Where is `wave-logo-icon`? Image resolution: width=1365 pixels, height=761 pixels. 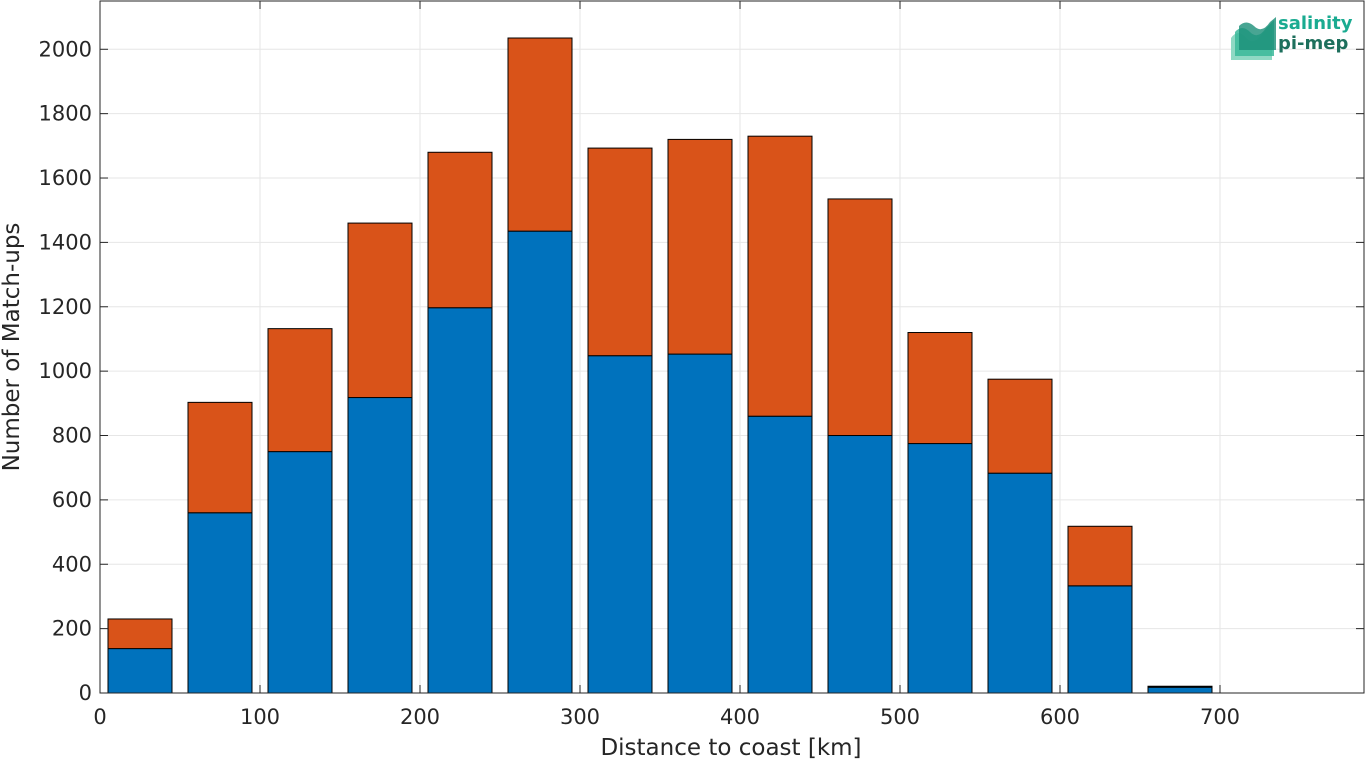
wave-logo-icon is located at coordinates (1253, 38).